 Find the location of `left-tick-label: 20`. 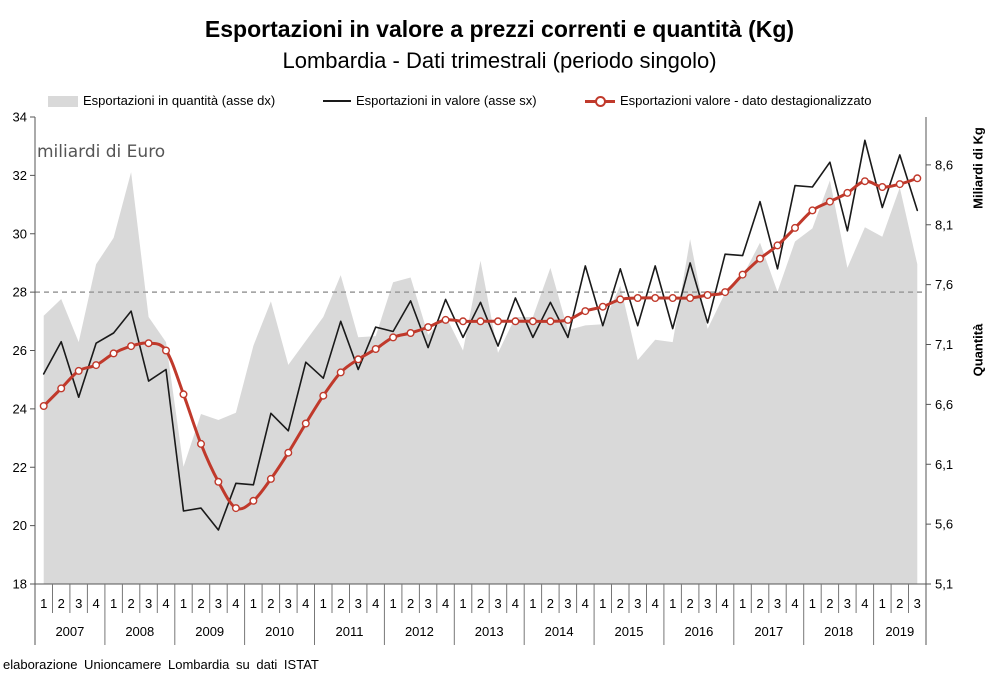

left-tick-label: 20 is located at coordinates (20, 525).